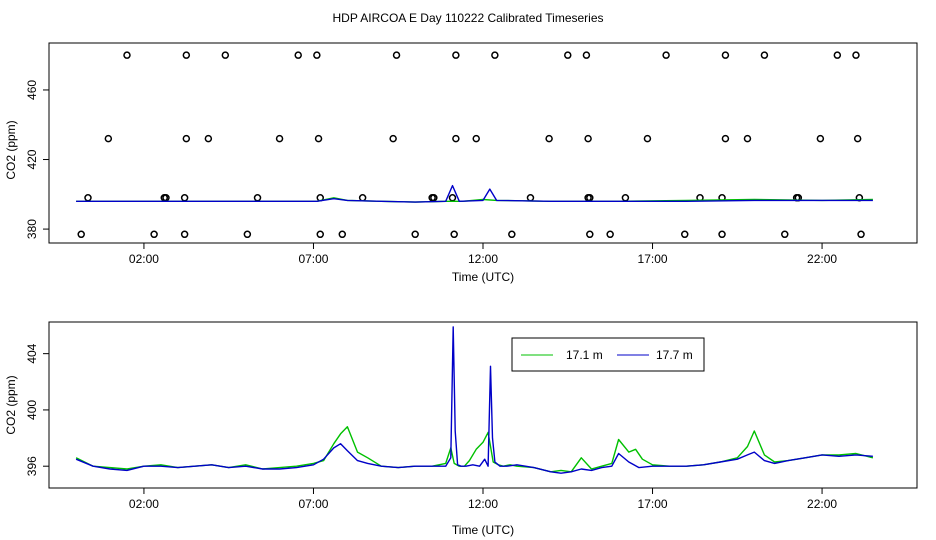 The image size is (936, 540). Describe the element at coordinates (32, 353) in the screenshot. I see `y-tick-label: 404` at that location.